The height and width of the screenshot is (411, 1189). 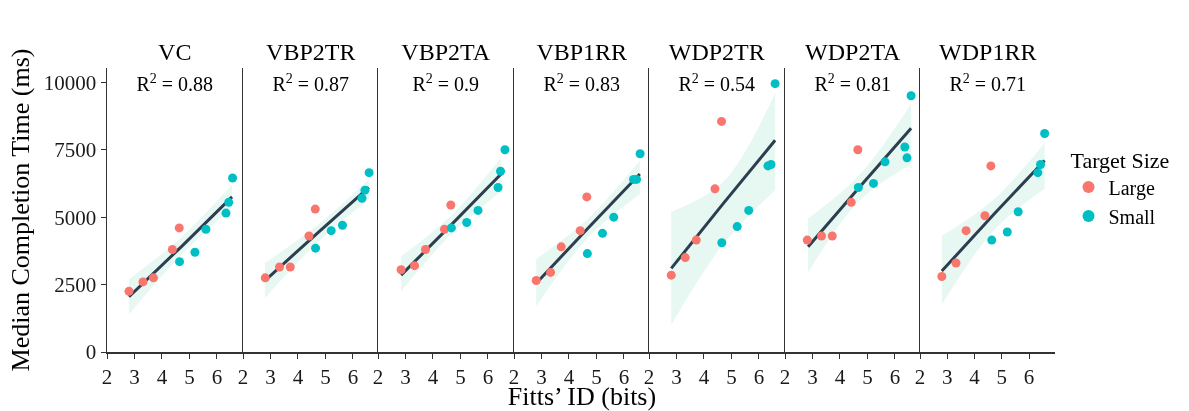 I want to click on chart-subtitle: R$^{2}$ = 0.88, so click(x=175, y=83).